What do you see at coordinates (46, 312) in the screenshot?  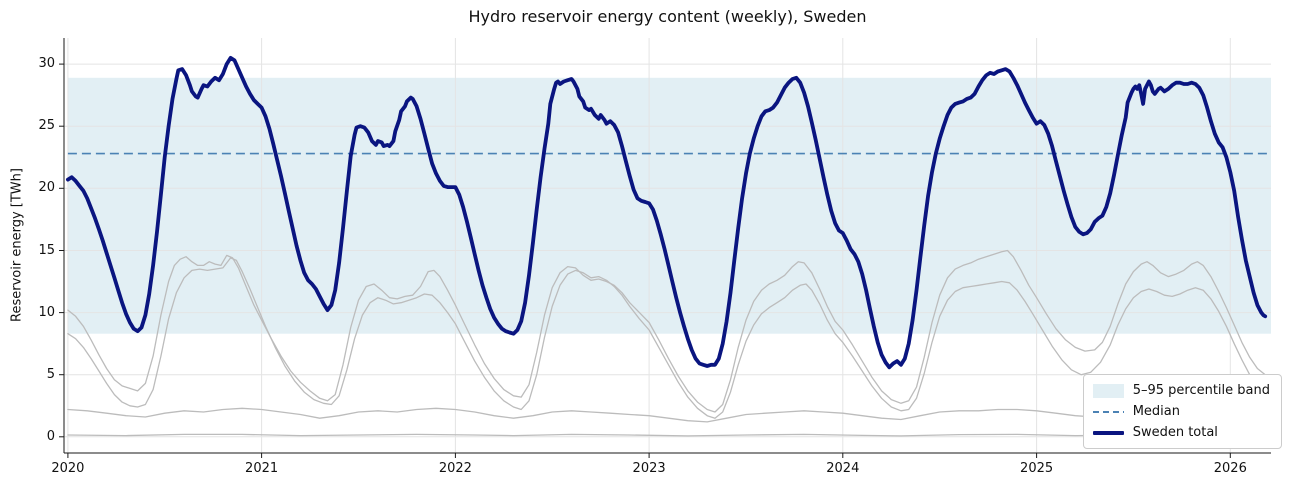 I see `y-tick-label: 10` at bounding box center [46, 312].